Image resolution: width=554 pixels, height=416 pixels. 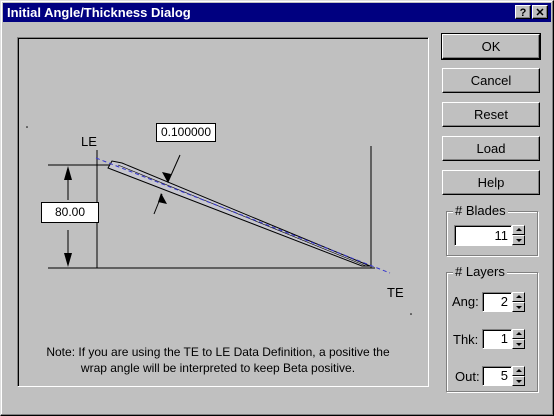 What do you see at coordinates (480, 271) in the screenshot?
I see `layers-group-label: # Layers` at bounding box center [480, 271].